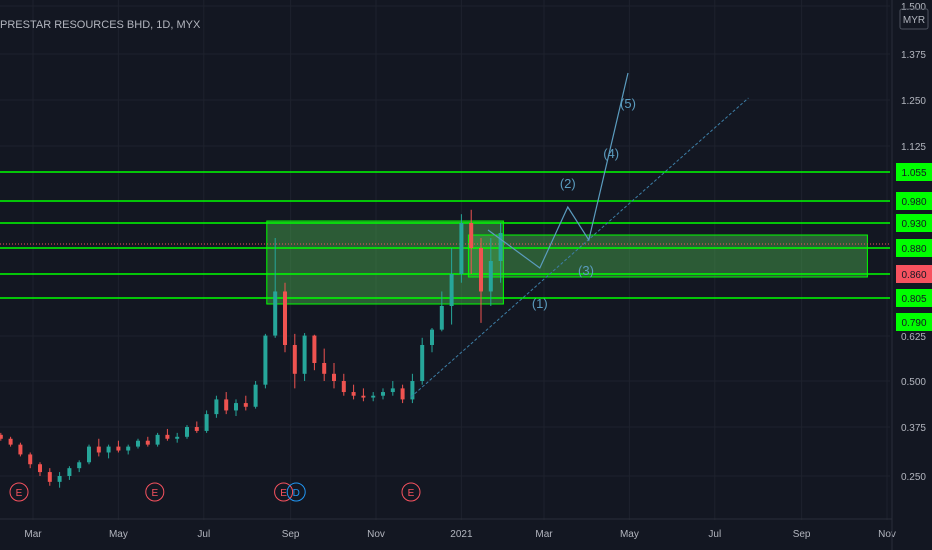  I want to click on price-tag-label: 0.805, so click(913, 299).